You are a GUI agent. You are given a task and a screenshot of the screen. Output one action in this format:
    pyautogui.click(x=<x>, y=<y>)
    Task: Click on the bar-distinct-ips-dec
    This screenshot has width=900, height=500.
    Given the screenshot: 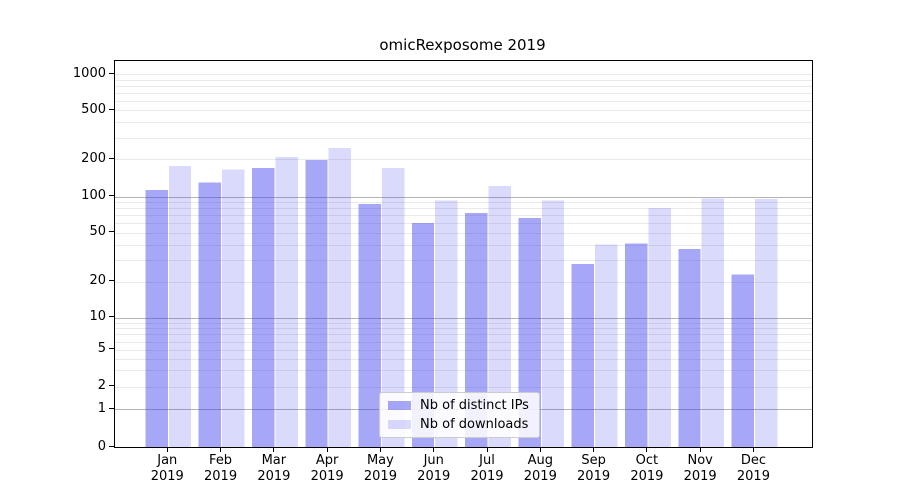 What is the action you would take?
    pyautogui.click(x=742, y=360)
    